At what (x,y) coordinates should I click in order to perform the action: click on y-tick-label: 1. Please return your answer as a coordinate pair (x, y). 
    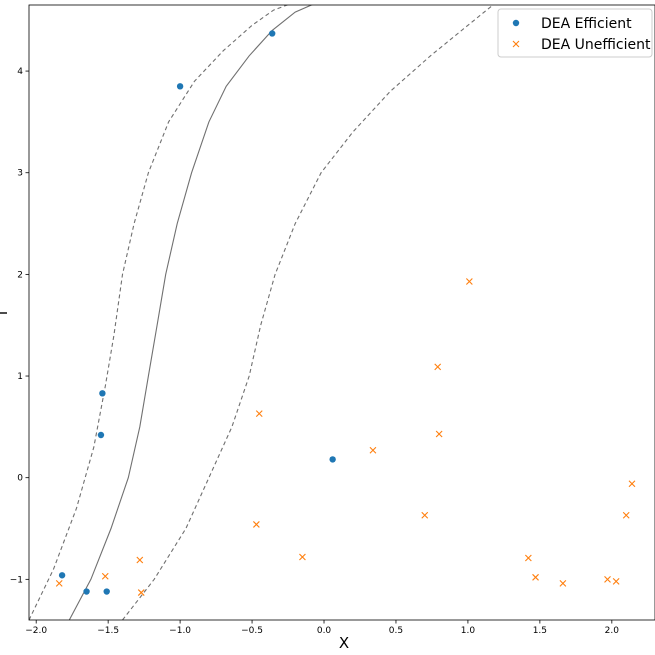
    Looking at the image, I should click on (20, 377).